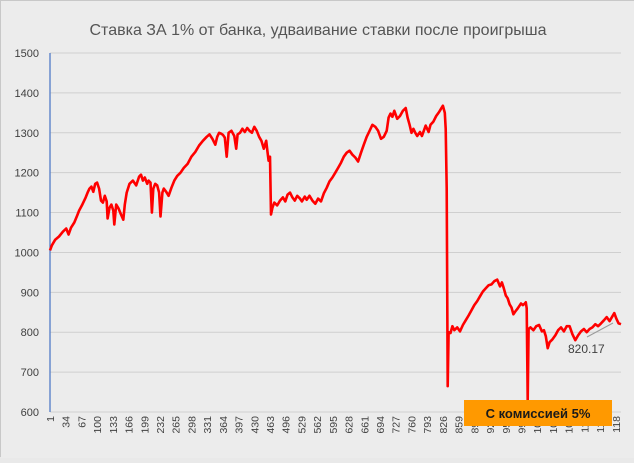  What do you see at coordinates (51, 419) in the screenshot?
I see `x-tick-label: 1` at bounding box center [51, 419].